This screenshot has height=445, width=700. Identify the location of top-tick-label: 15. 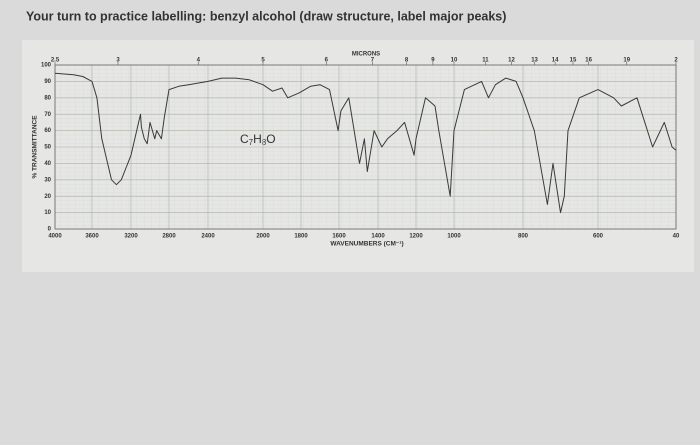
(573, 61).